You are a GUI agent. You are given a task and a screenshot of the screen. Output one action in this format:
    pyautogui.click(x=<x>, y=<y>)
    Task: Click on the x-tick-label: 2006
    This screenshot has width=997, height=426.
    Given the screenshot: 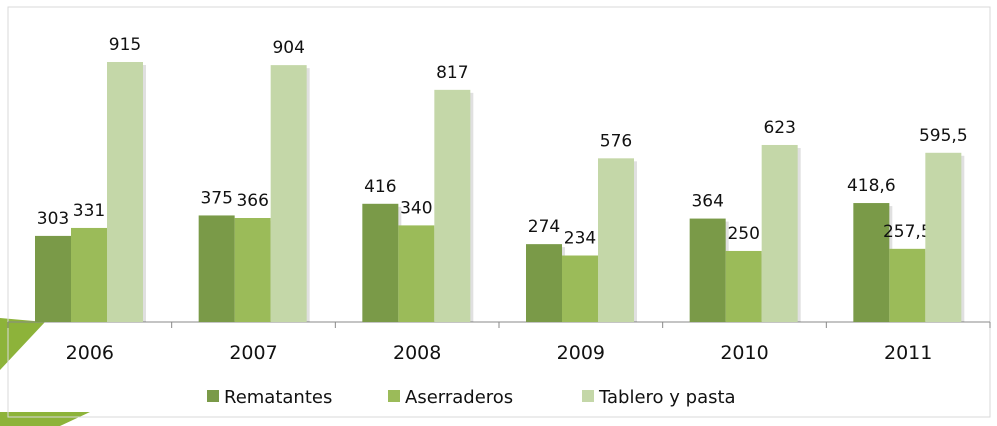 What is the action you would take?
    pyautogui.click(x=90, y=353)
    